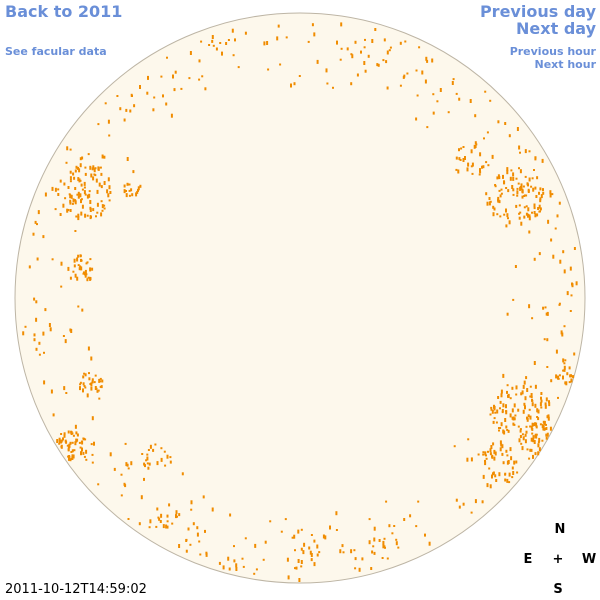 Image resolution: width=600 pixels, height=600 pixels. What do you see at coordinates (76, 589) in the screenshot?
I see `timestamp: 2011-10-12T14:59:02` at bounding box center [76, 589].